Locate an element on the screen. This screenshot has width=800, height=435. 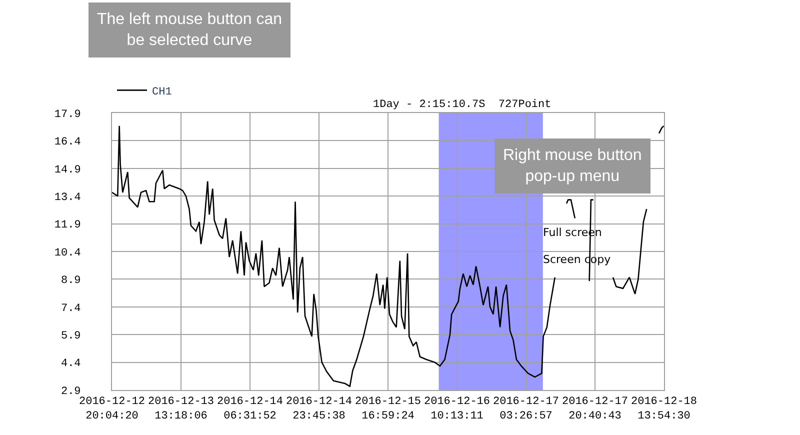
y-tick-label: 7.4 is located at coordinates (71, 308).